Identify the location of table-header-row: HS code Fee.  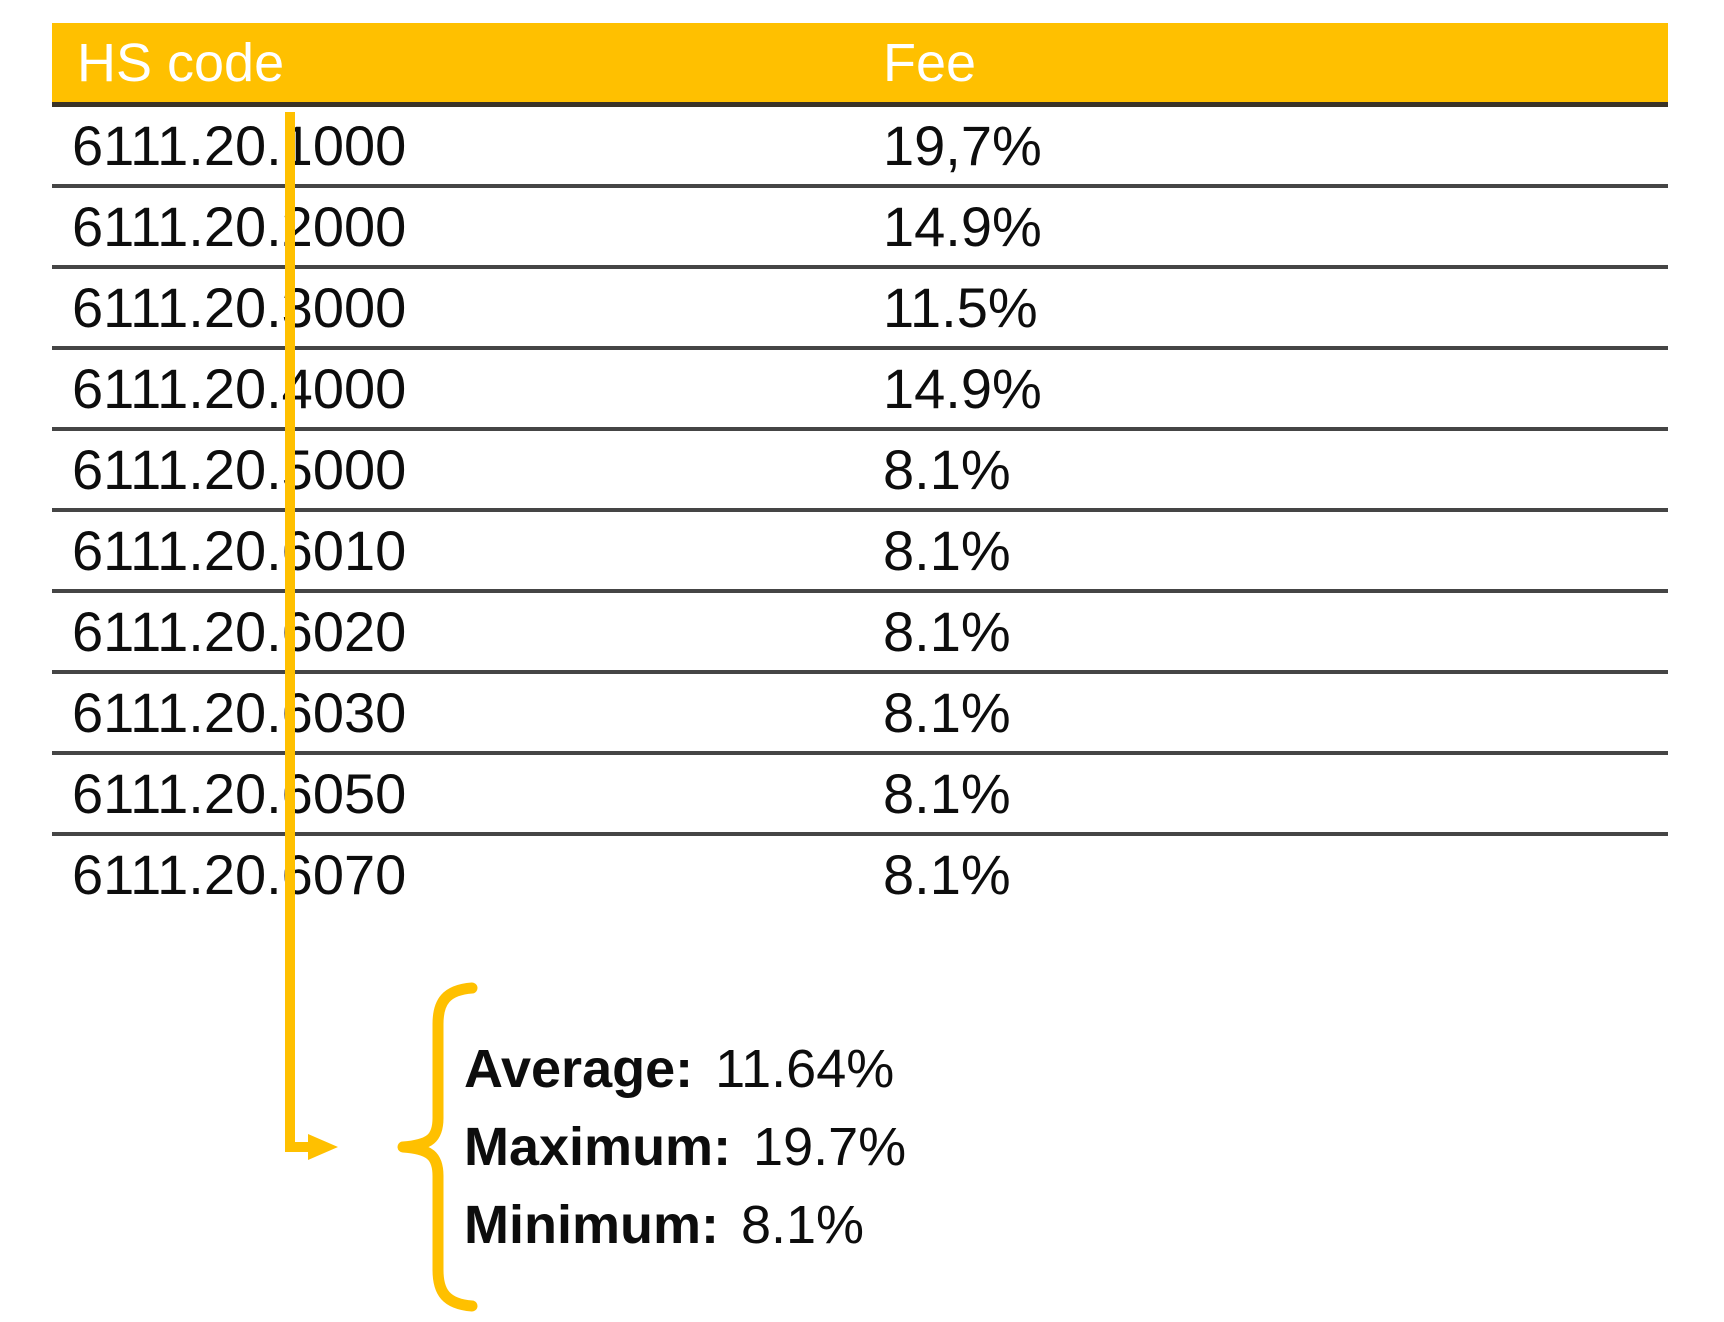
(860, 65).